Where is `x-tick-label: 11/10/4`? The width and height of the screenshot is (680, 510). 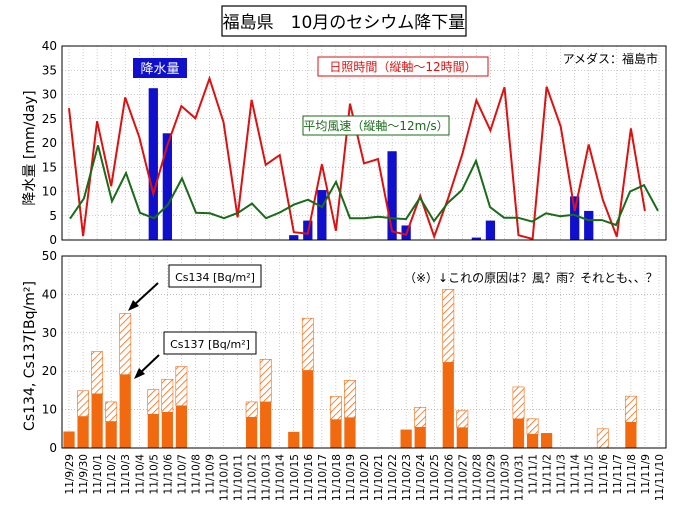 x-tick-label: 11/10/4 is located at coordinates (140, 474).